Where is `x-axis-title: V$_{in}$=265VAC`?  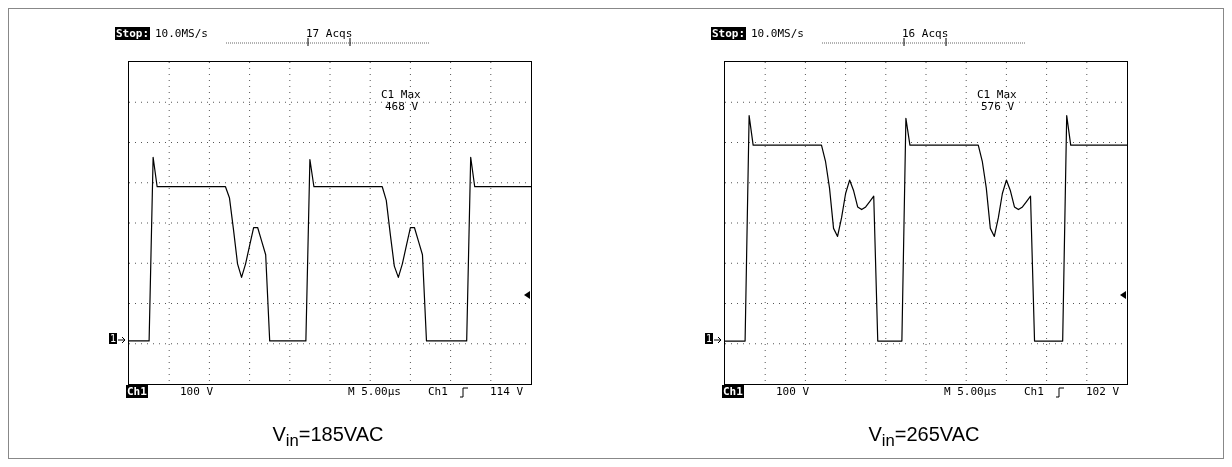 x-axis-title: V$_{in}$=265VAC is located at coordinates (924, 436).